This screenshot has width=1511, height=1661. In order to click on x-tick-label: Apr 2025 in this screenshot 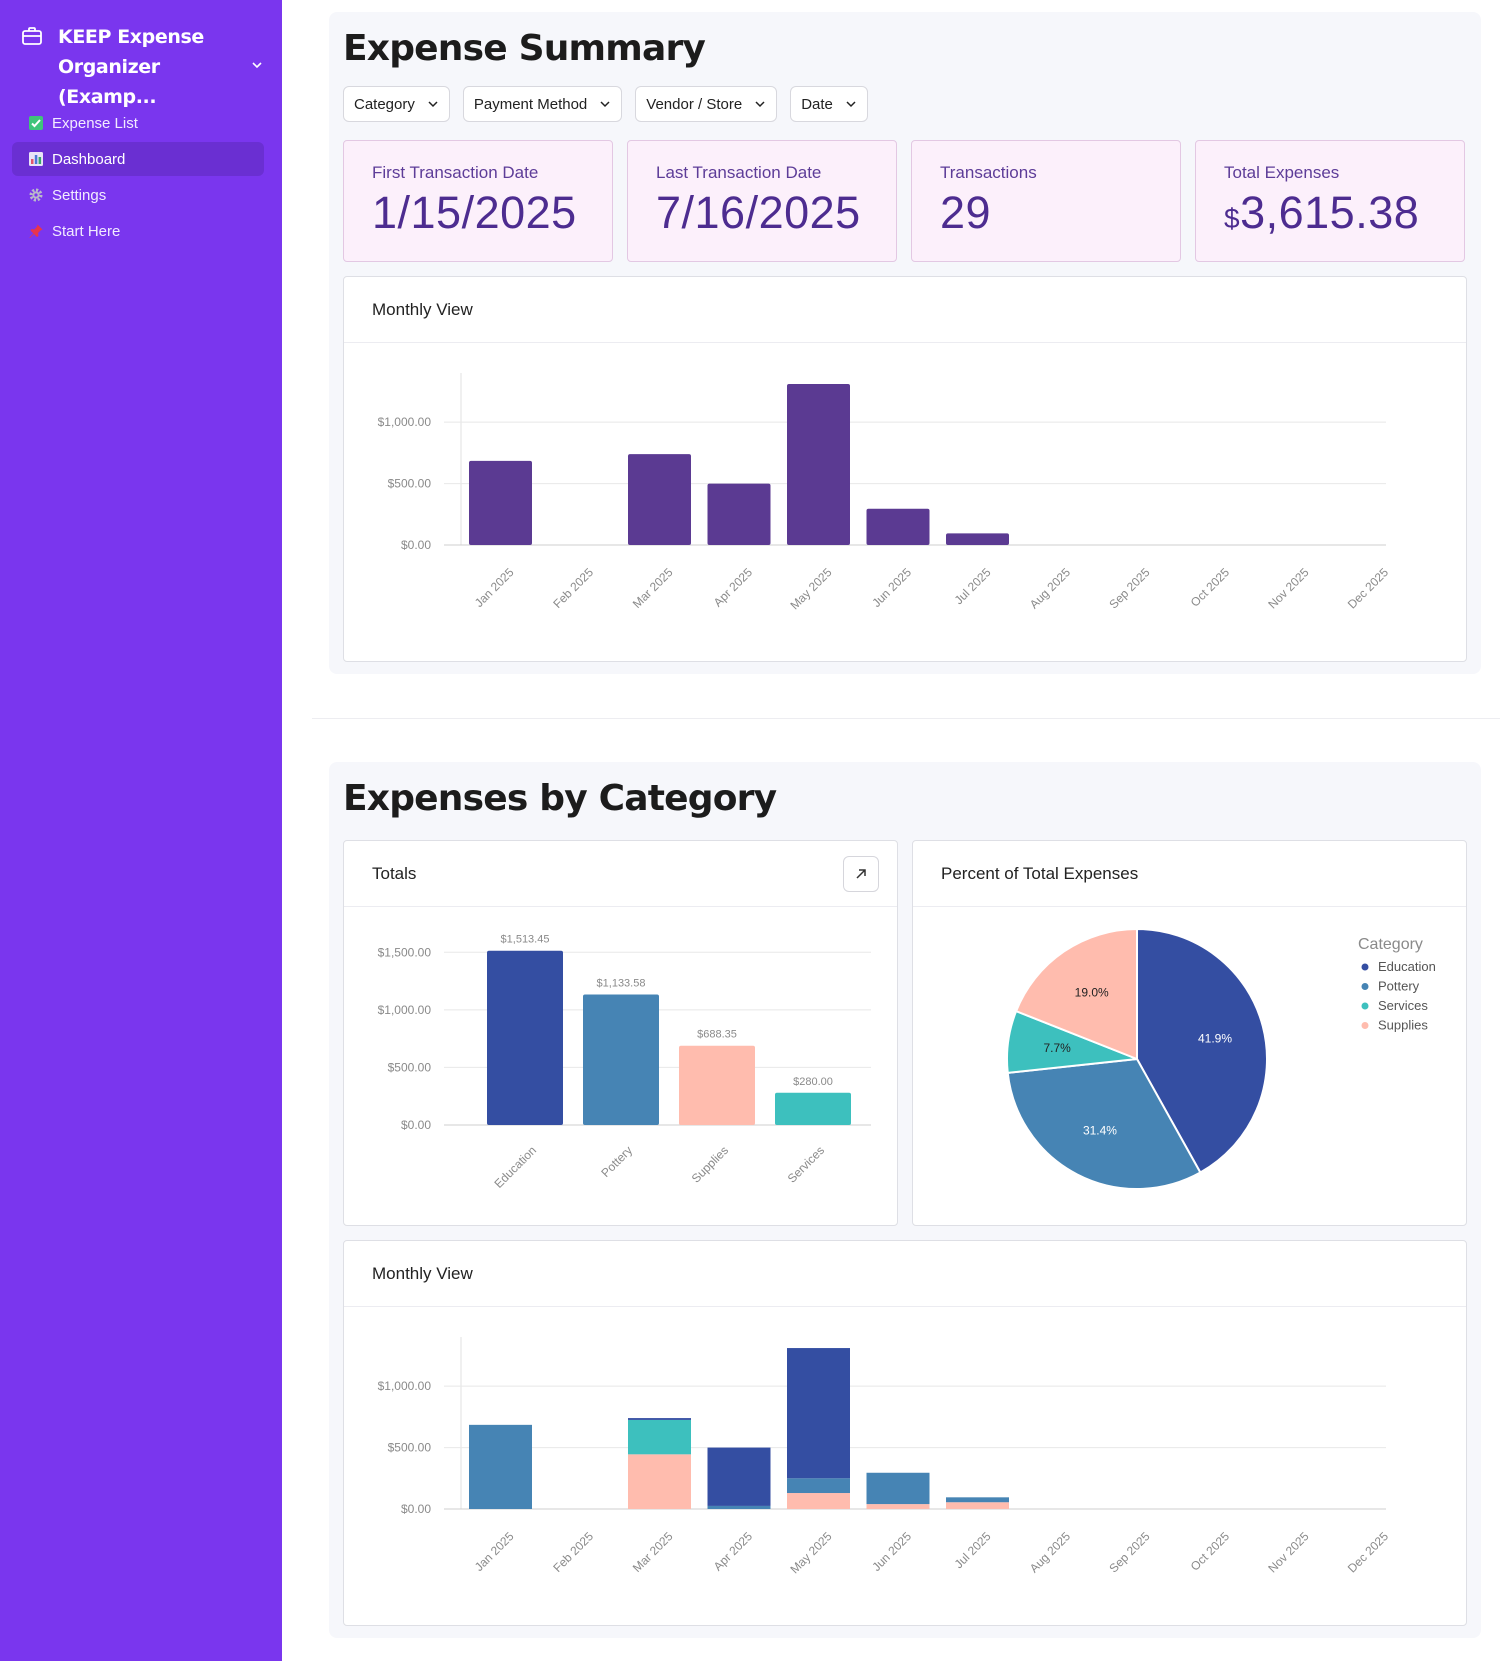, I will do `click(733, 1551)`.